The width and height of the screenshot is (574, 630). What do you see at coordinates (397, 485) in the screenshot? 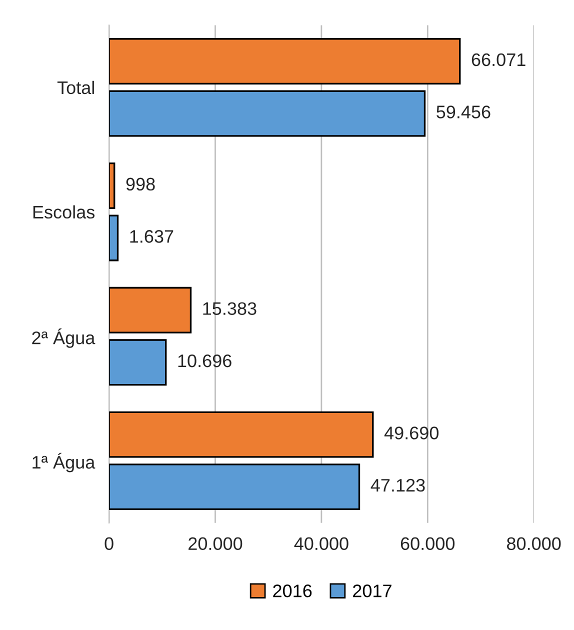
I see `data-label: 47.123` at bounding box center [397, 485].